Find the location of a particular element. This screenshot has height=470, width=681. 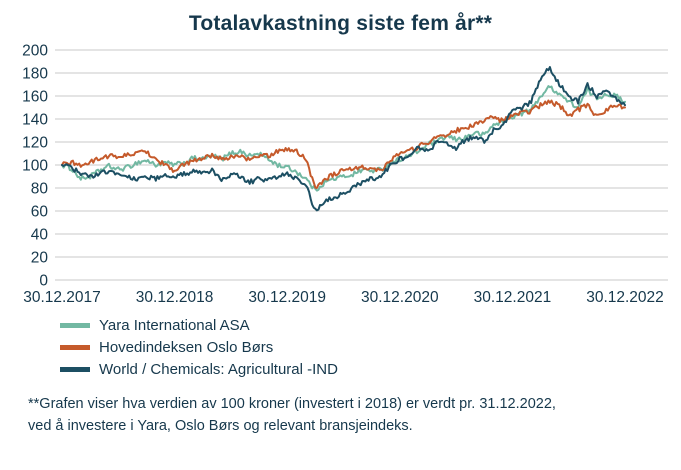

y-axis-tick-label: 20 is located at coordinates (40, 258).